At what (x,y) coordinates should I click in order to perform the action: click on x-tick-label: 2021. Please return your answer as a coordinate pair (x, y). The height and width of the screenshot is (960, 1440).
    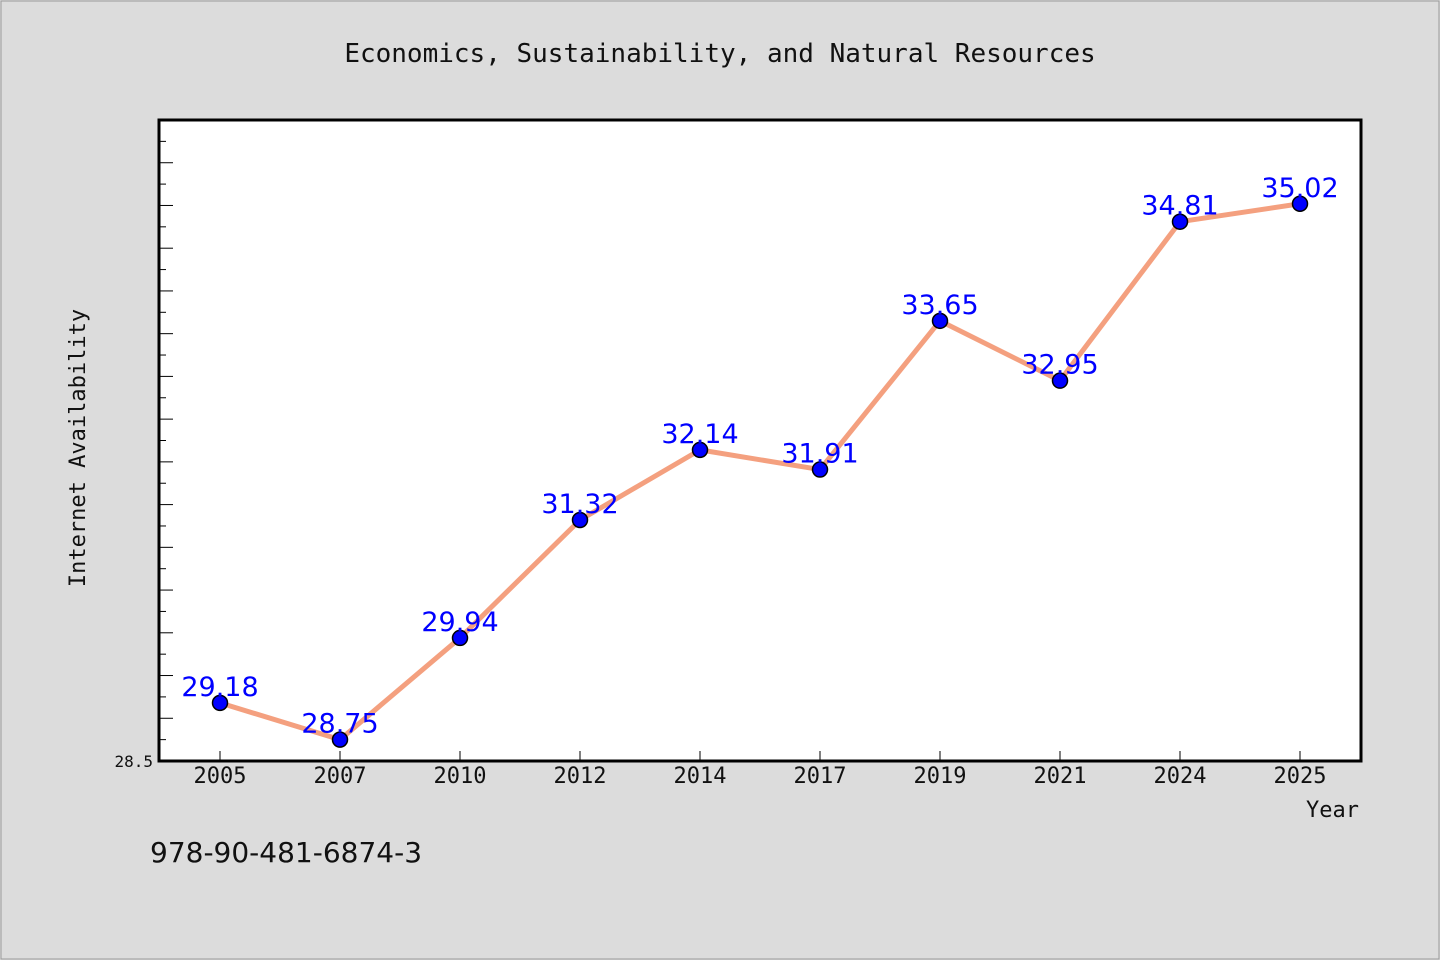
    Looking at the image, I should click on (1060, 776).